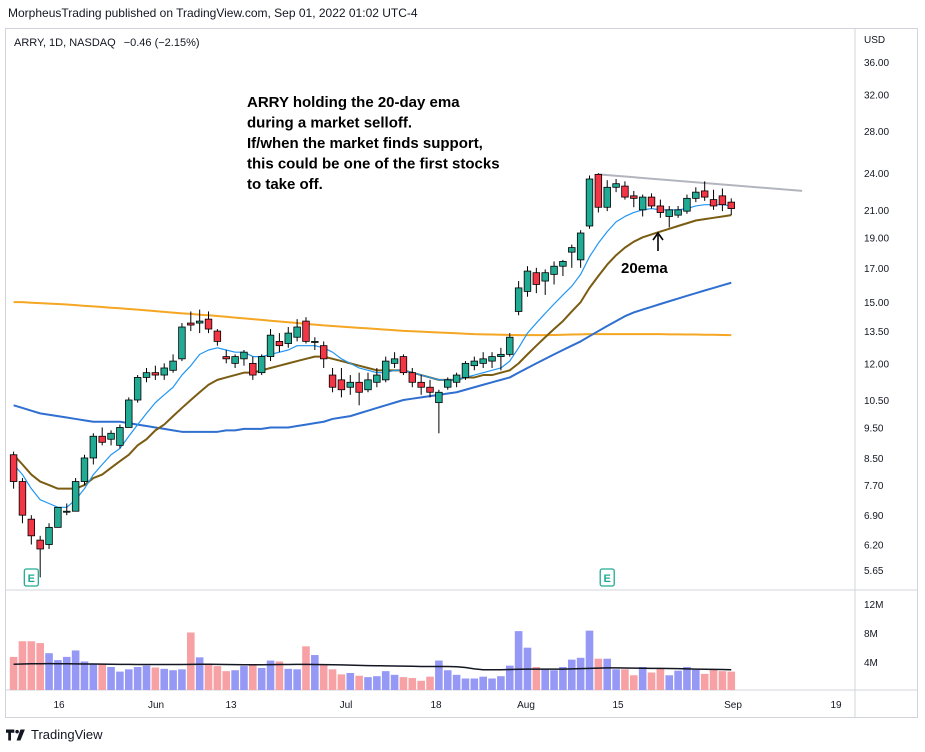 The width and height of the screenshot is (925, 752). Describe the element at coordinates (15, 734) in the screenshot. I see `tradingview-logo-icon` at that location.